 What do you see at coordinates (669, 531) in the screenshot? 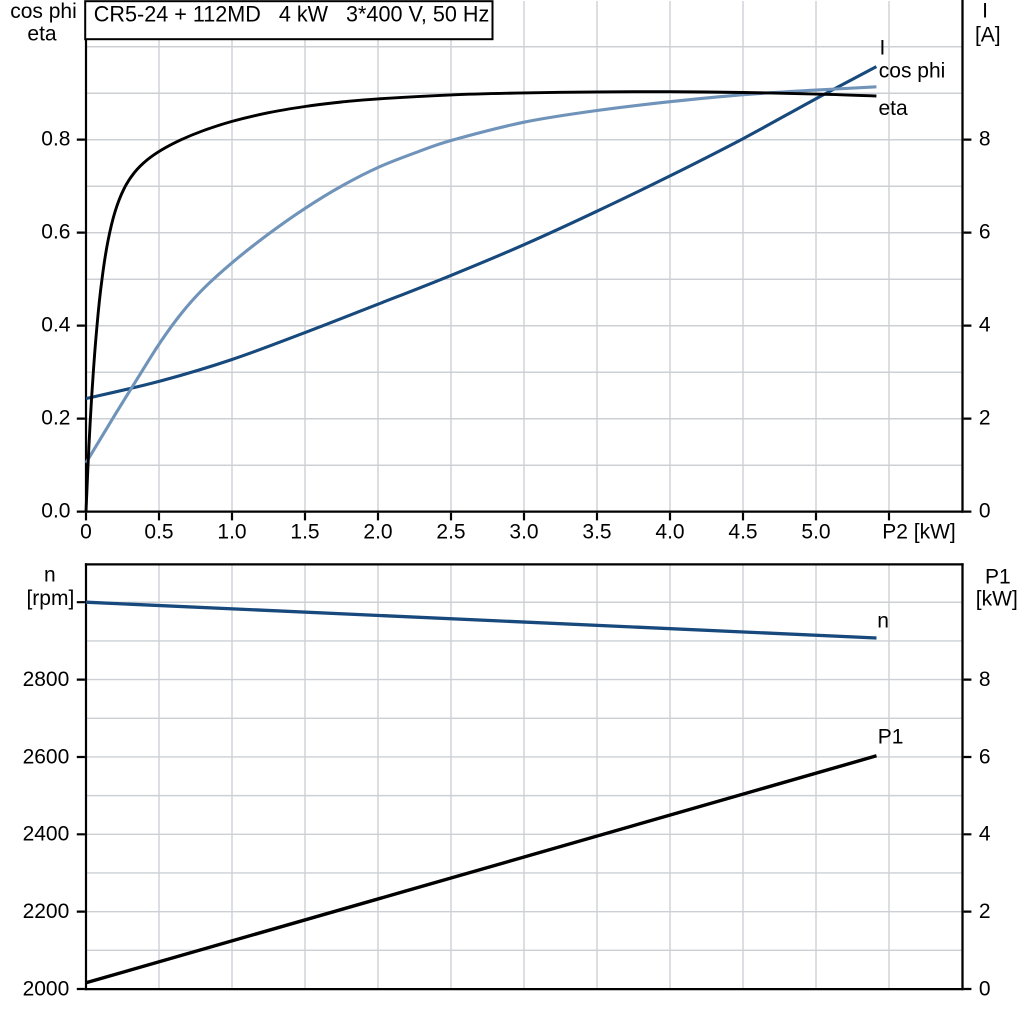
I see `svg-text: 4.0` at bounding box center [669, 531].